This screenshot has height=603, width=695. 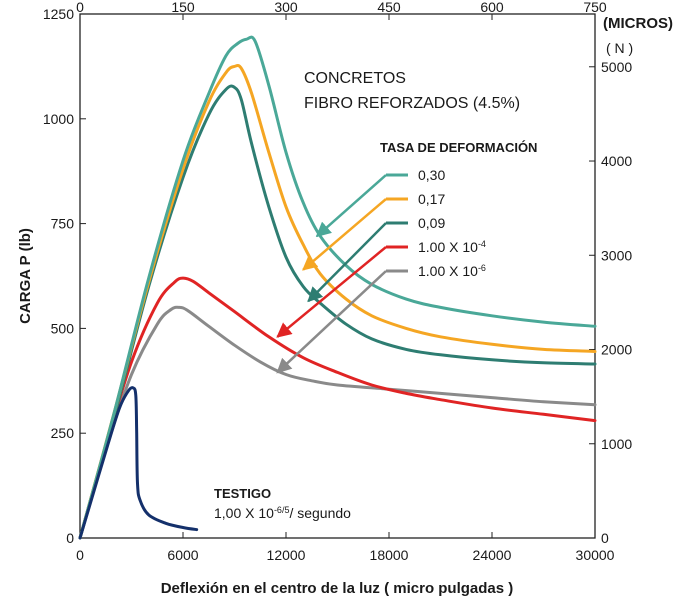 What do you see at coordinates (616, 255) in the screenshot?
I see `y2-tick-label: 3000` at bounding box center [616, 255].